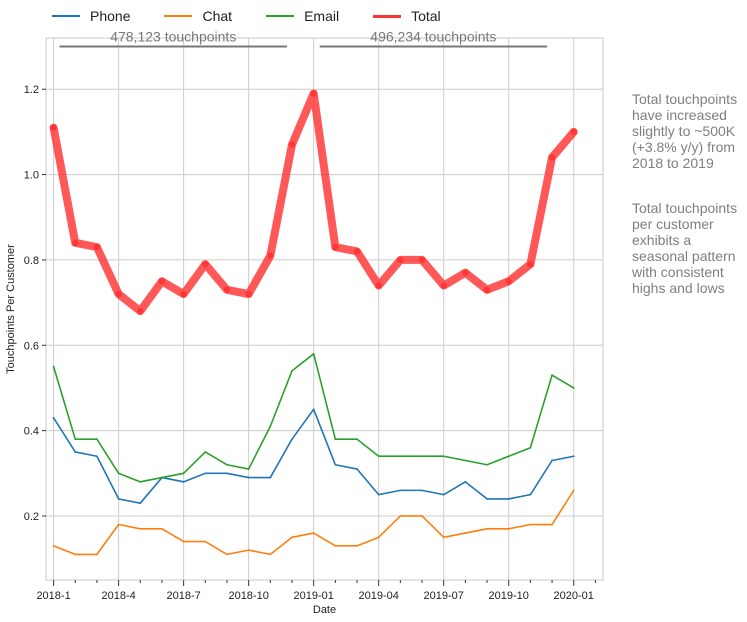 Image resolution: width=747 pixels, height=622 pixels. What do you see at coordinates (178, 16) in the screenshot?
I see `legend-swatch-chat` at bounding box center [178, 16].